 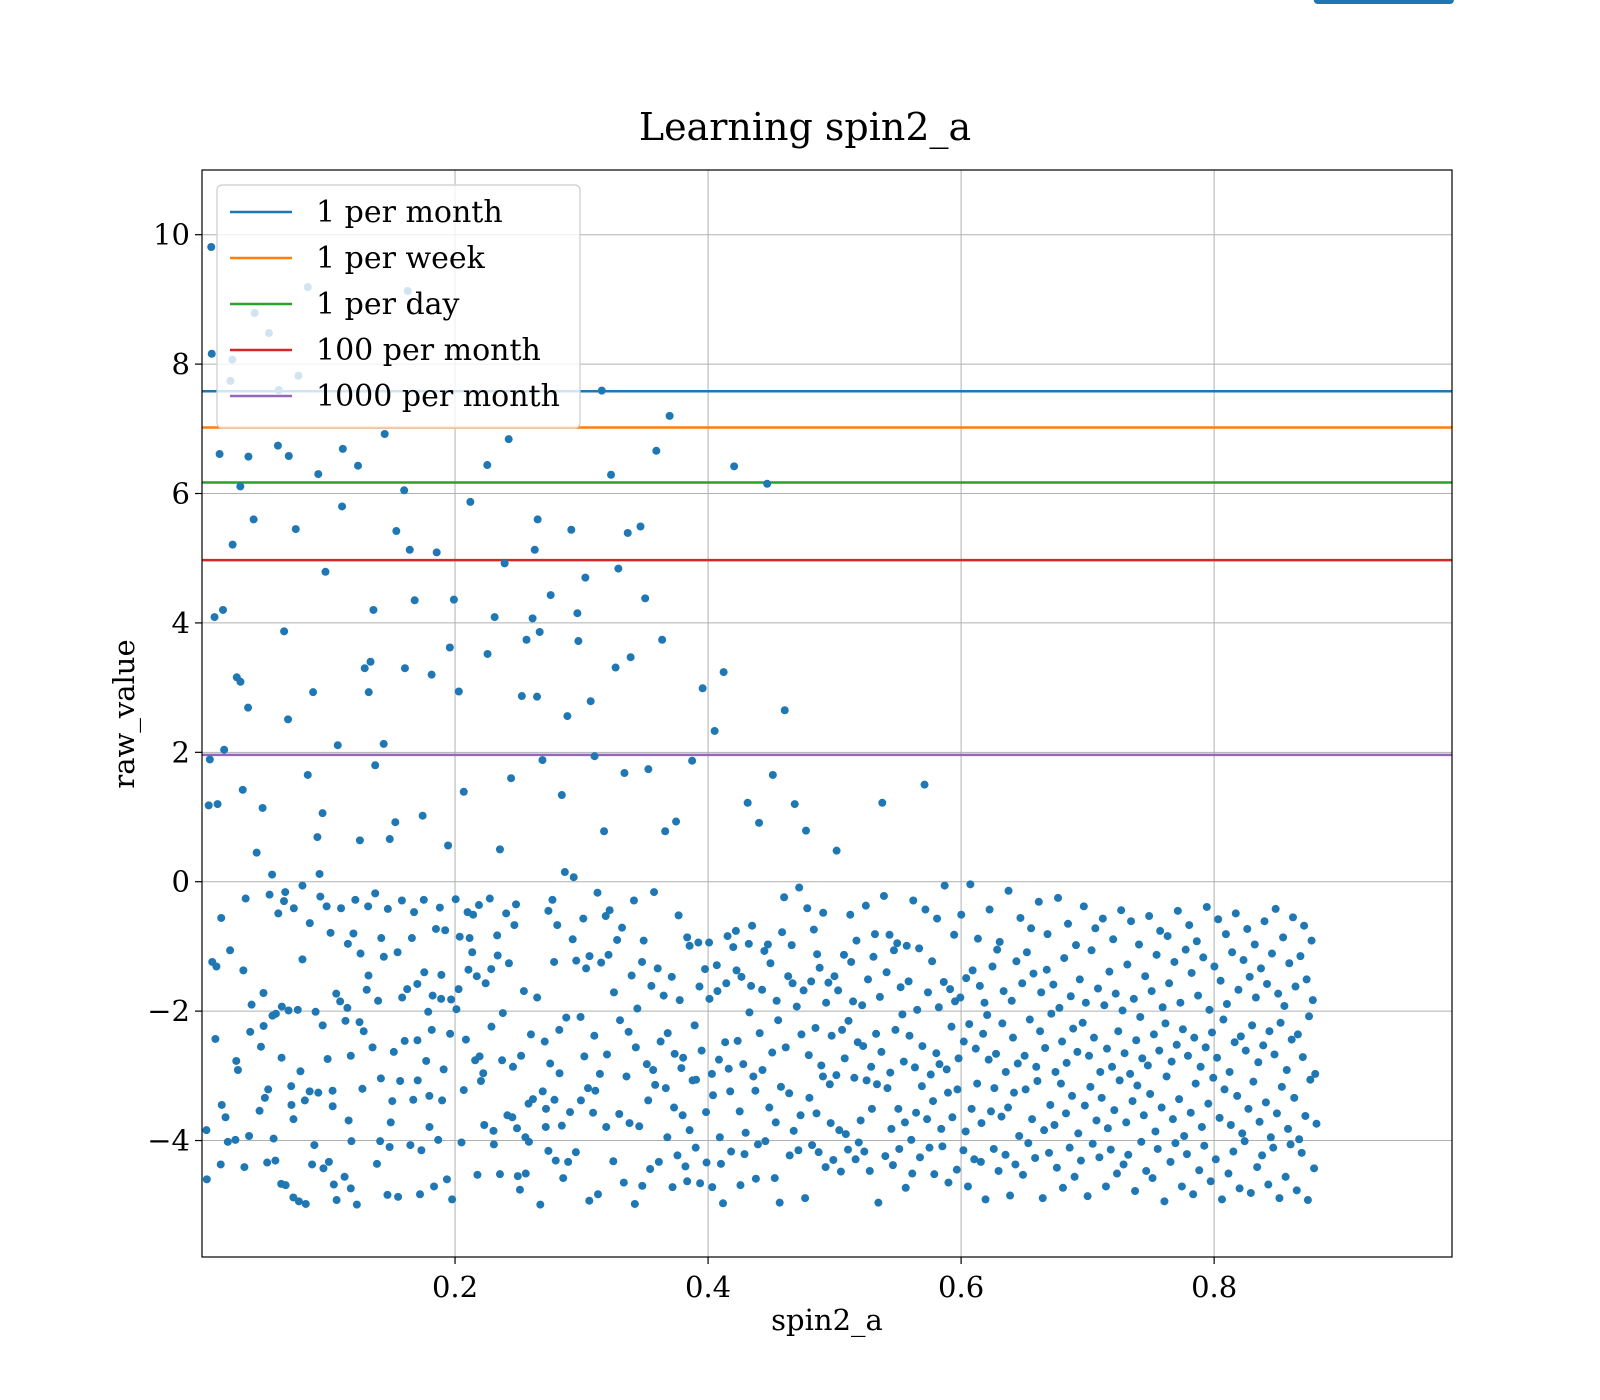 I want to click on y-tick-label: 4, so click(x=181, y=623).